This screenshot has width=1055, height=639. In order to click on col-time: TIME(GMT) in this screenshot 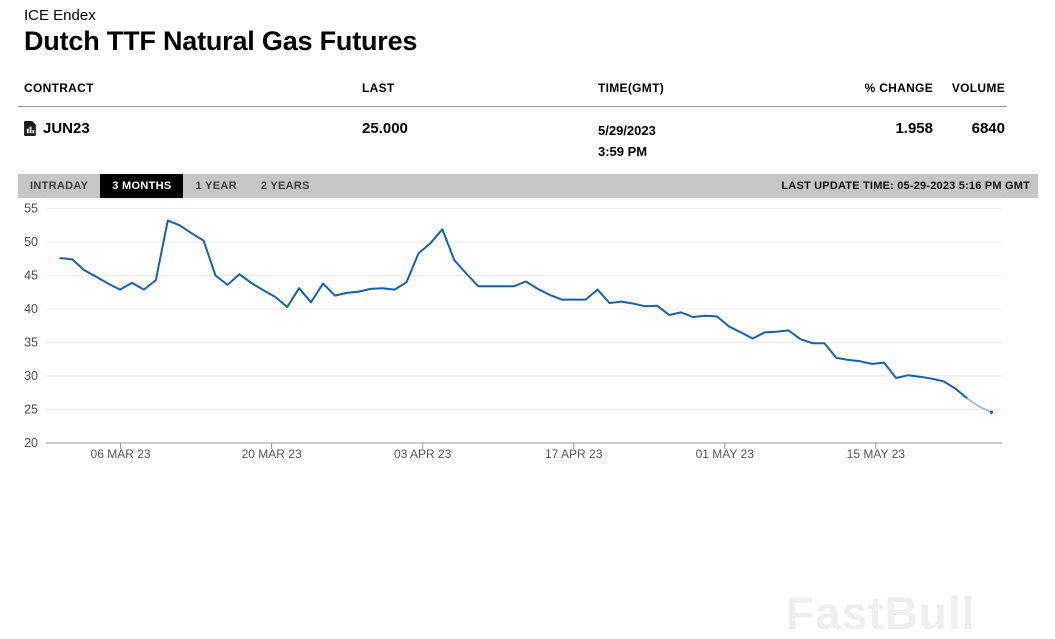, I will do `click(631, 88)`.